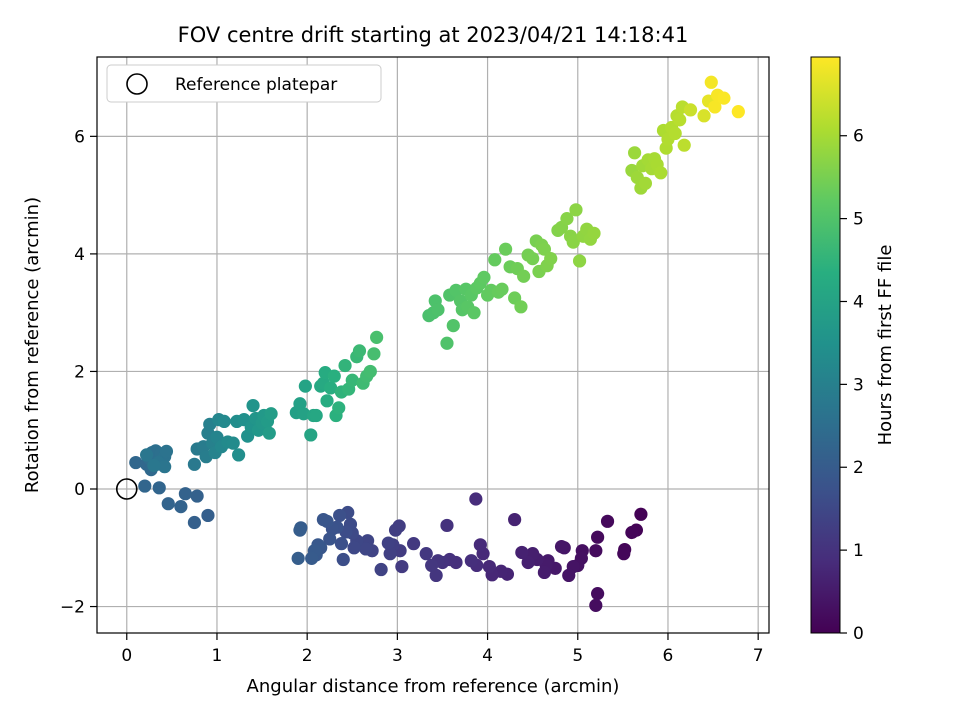 The height and width of the screenshot is (720, 960). What do you see at coordinates (78, 372) in the screenshot?
I see `y-axis-ticks: −2 0 2 4 6` at bounding box center [78, 372].